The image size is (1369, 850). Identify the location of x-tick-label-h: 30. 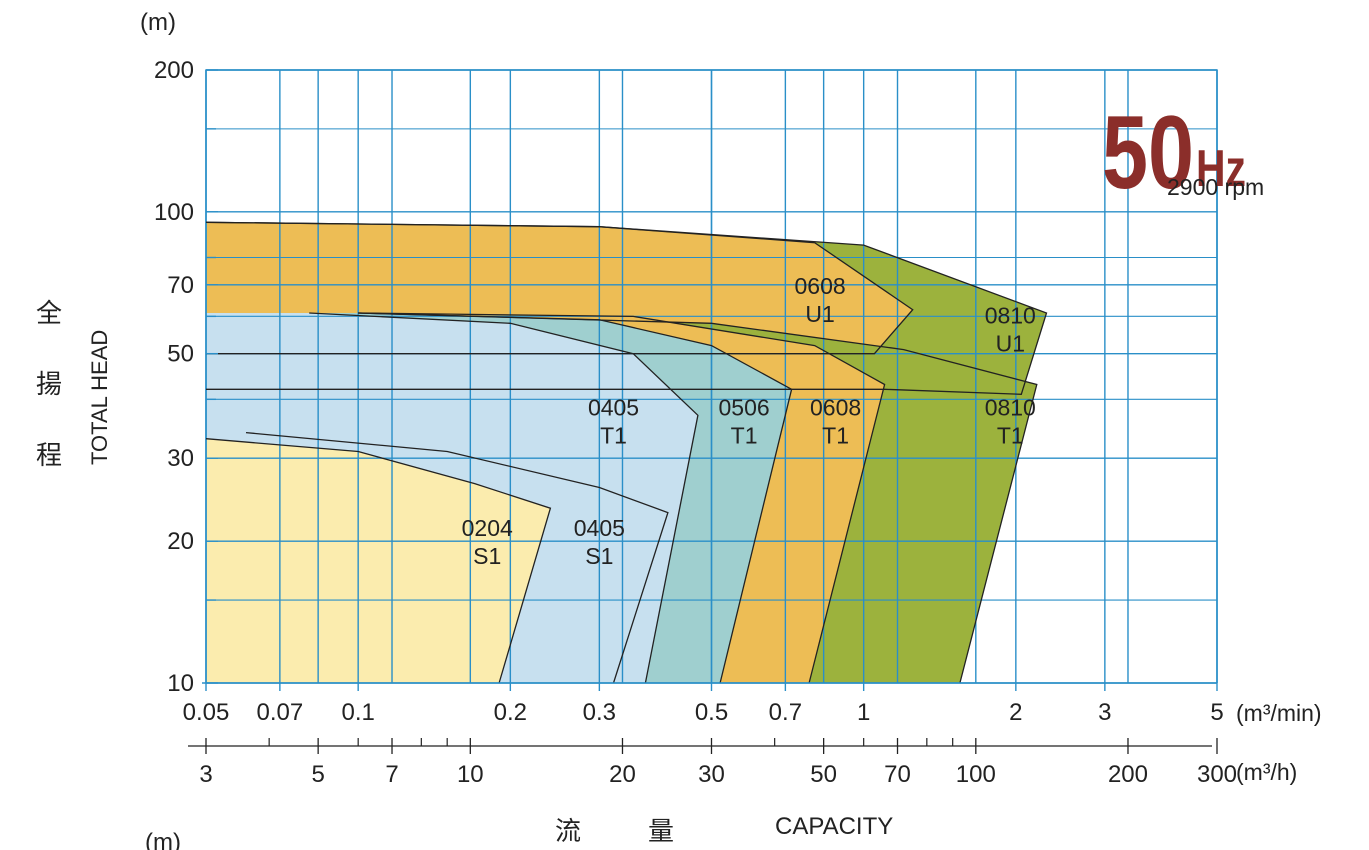
(711, 774).